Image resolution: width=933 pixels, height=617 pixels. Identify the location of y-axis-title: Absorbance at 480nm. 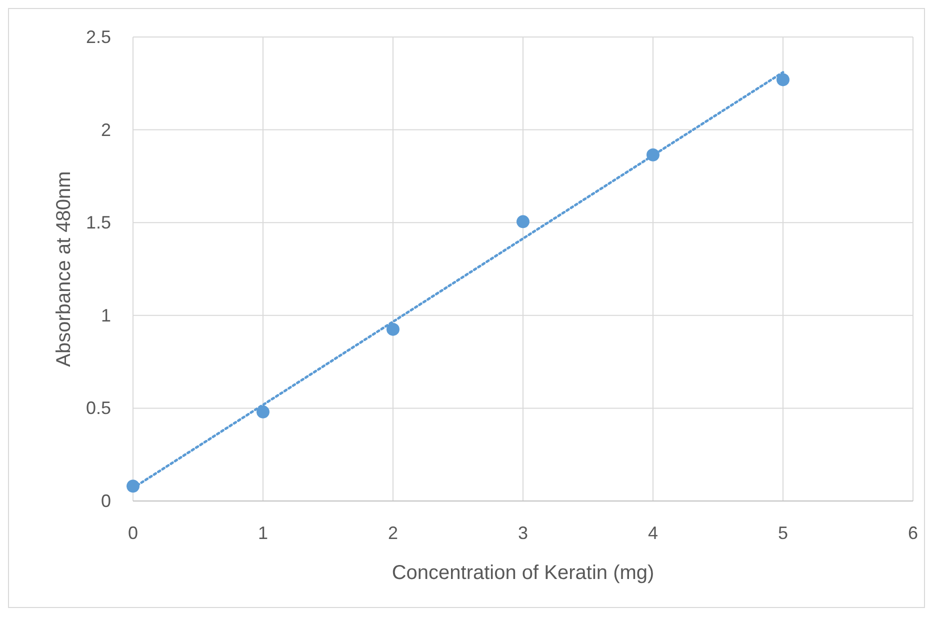
(64, 269).